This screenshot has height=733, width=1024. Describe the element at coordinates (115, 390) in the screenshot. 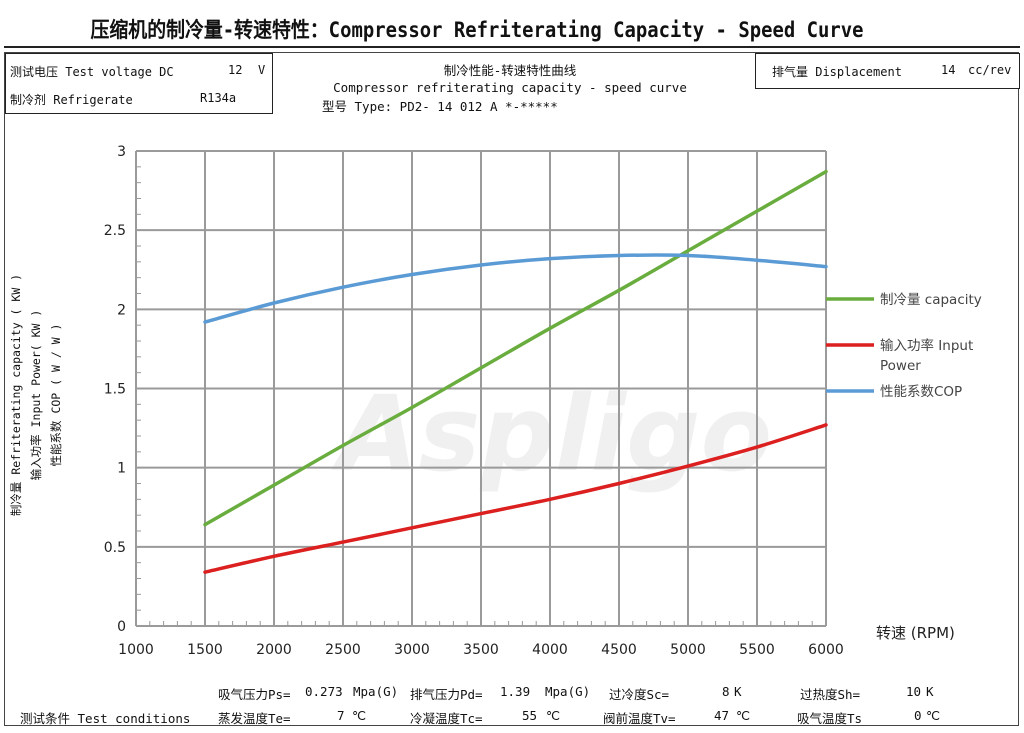

I see `y-tick-label: 1.5` at that location.